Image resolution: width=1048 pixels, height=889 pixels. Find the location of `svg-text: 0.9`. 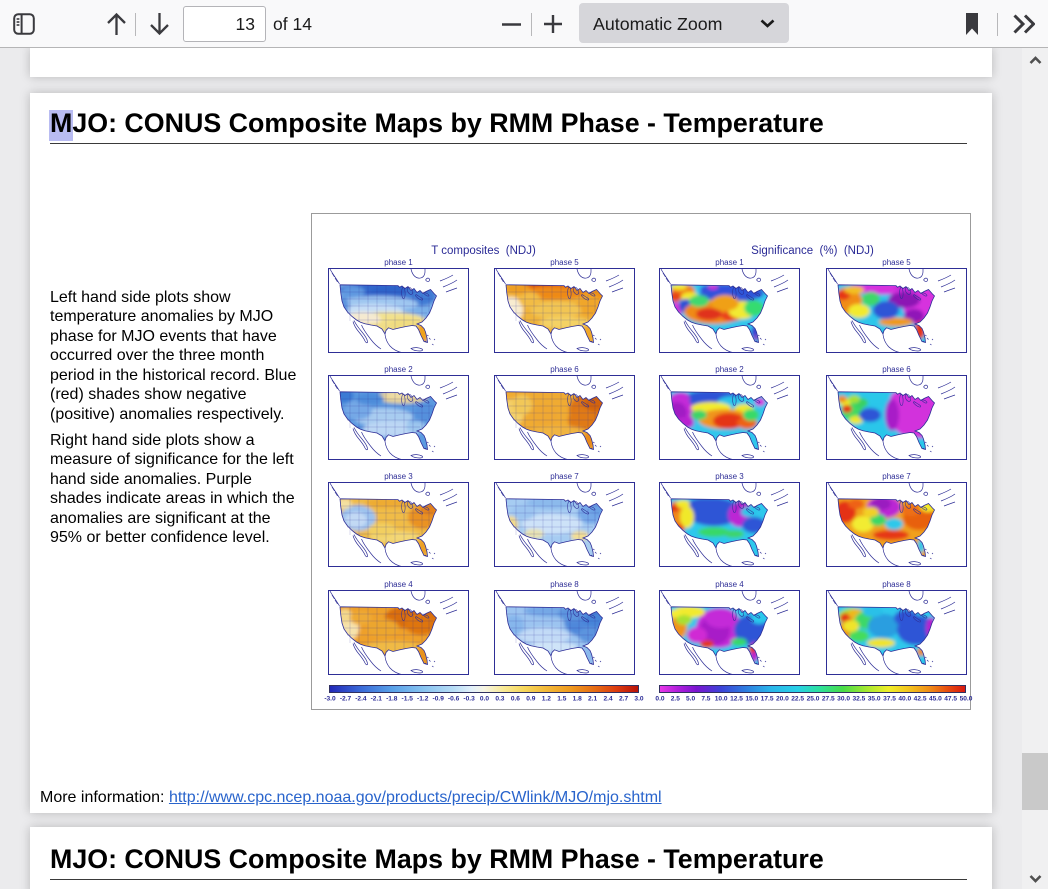

svg-text: 0.9 is located at coordinates (530, 699).